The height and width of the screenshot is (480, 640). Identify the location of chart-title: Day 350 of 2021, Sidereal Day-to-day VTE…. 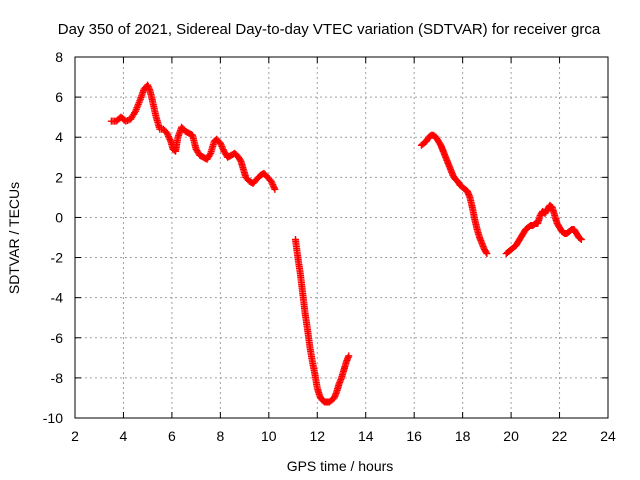
(329, 29).